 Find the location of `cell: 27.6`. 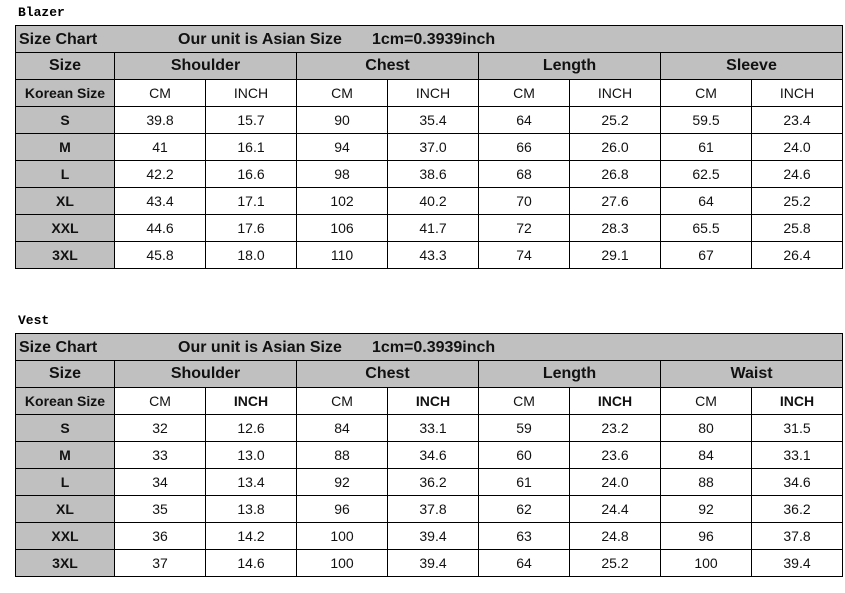

cell: 27.6 is located at coordinates (615, 201).